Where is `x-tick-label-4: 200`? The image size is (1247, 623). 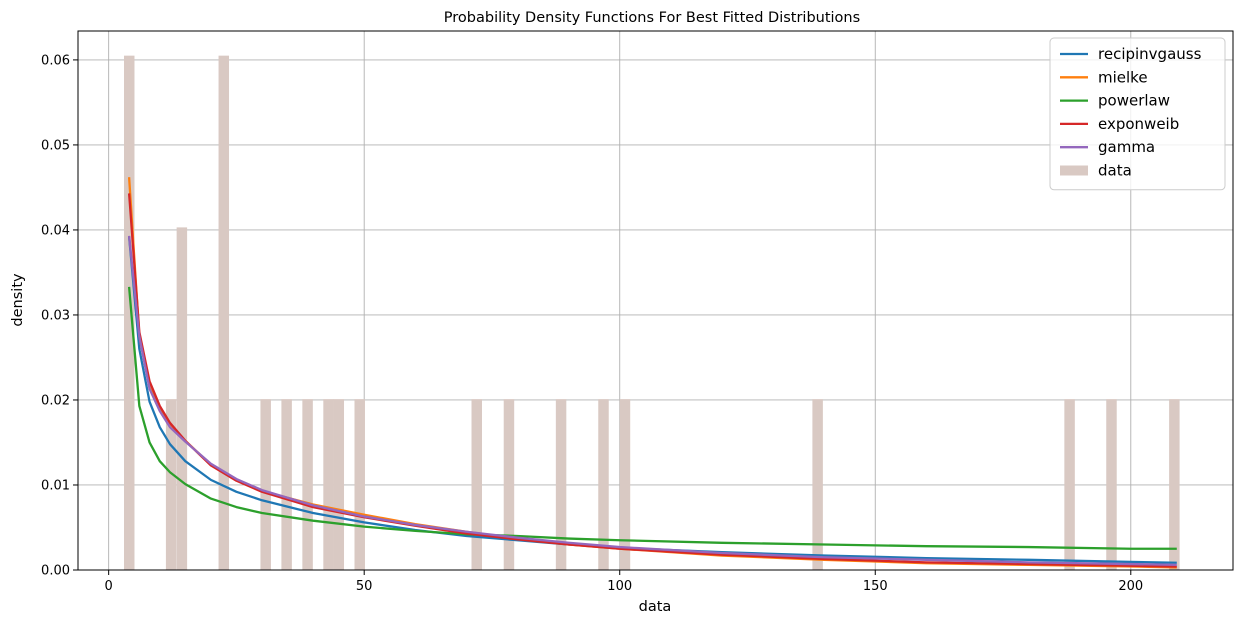
x-tick-label-4: 200 is located at coordinates (1130, 586).